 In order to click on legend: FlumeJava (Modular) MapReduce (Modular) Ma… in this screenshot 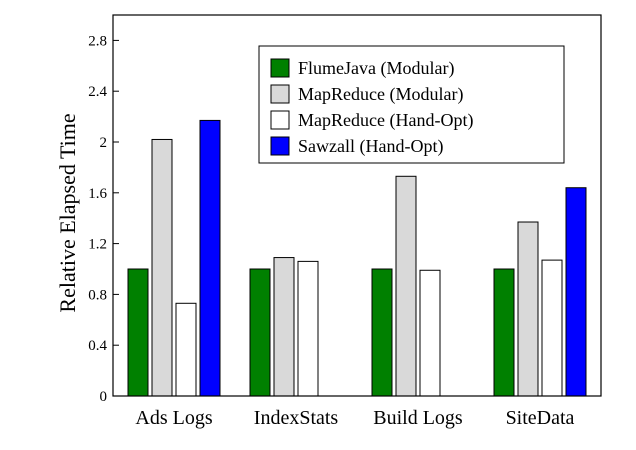, I will do `click(411, 104)`.